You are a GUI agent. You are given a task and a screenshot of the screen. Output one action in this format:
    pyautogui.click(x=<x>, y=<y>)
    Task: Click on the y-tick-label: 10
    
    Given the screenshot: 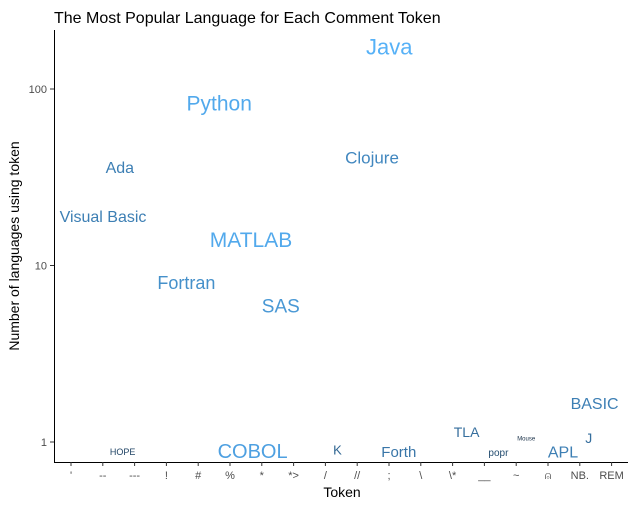 What is the action you would take?
    pyautogui.click(x=41, y=267)
    